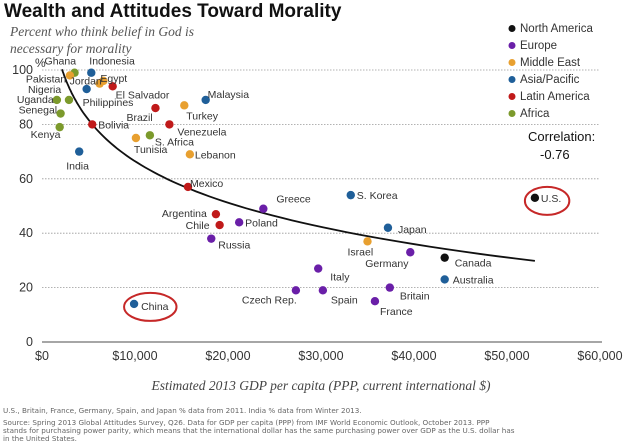  Describe the element at coordinates (201, 132) in the screenshot. I see `point-label-venezuela: Venezuela` at that location.